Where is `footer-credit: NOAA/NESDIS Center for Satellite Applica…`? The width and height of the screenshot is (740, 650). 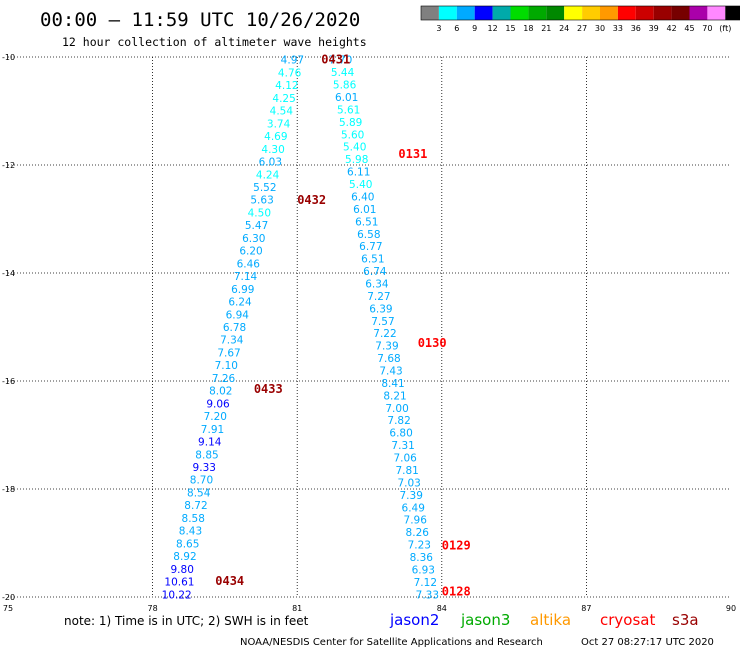 footer-credit: NOAA/NESDIS Center for Satellite Applica… is located at coordinates (391, 642).